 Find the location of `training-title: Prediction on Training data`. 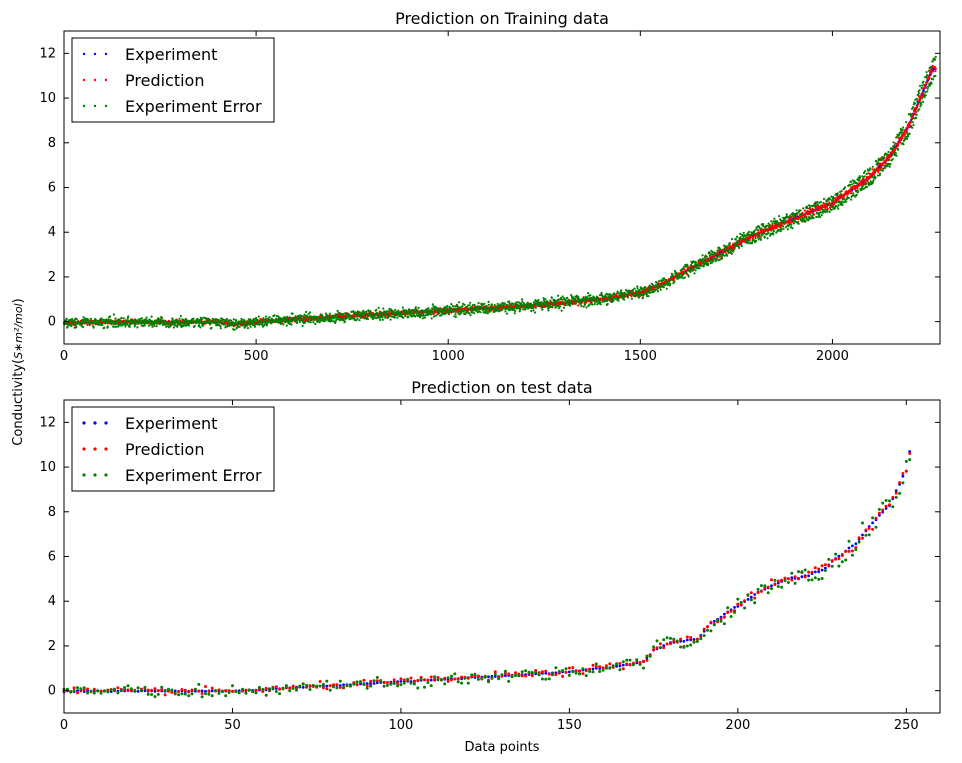

training-title: Prediction on Training data is located at coordinates (502, 18).